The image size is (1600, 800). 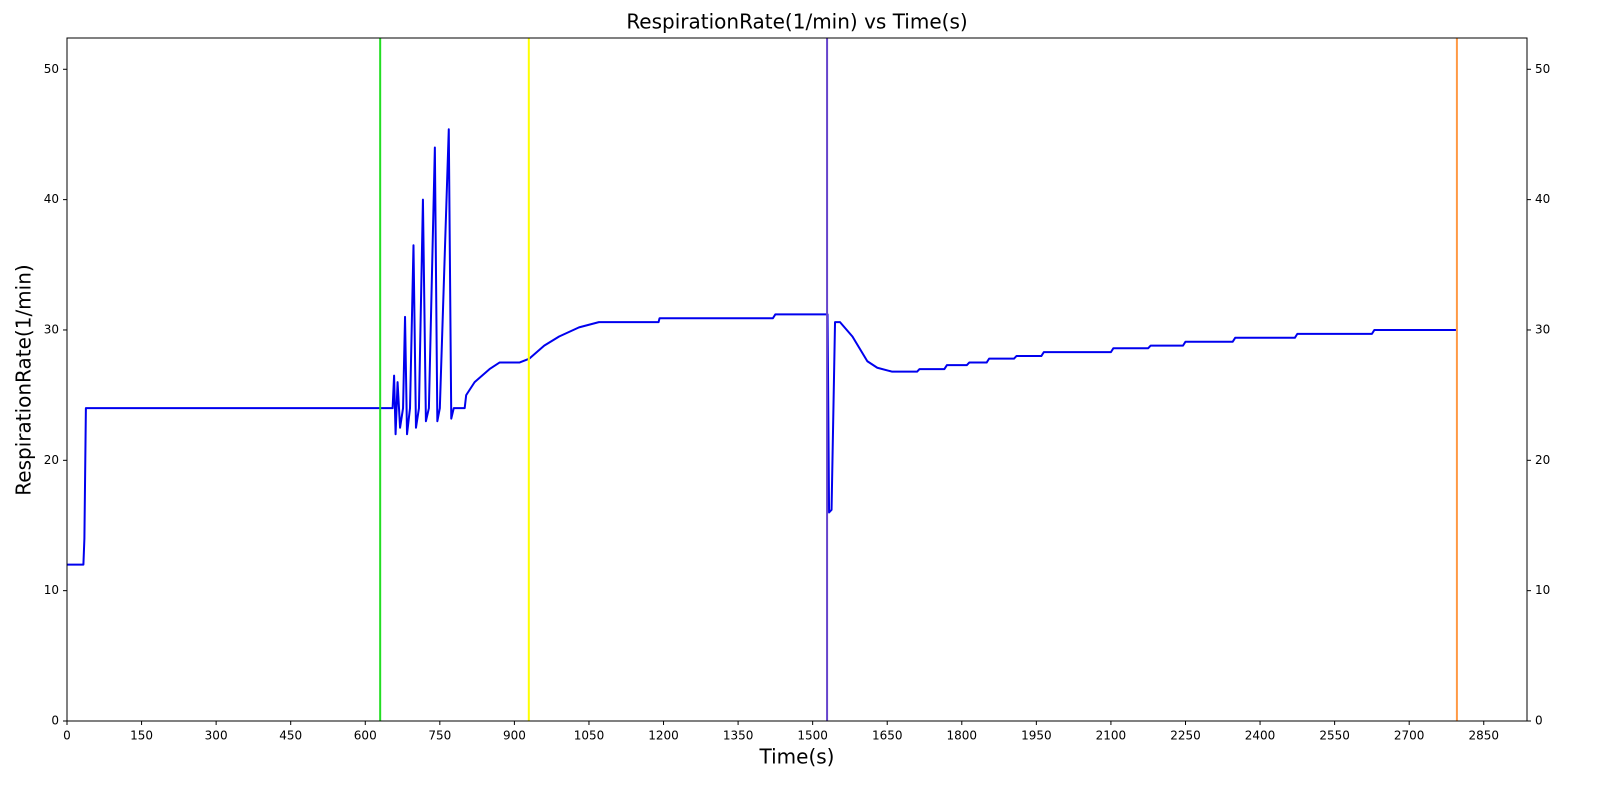 I want to click on x-tick-label: 750, so click(x=439, y=736).